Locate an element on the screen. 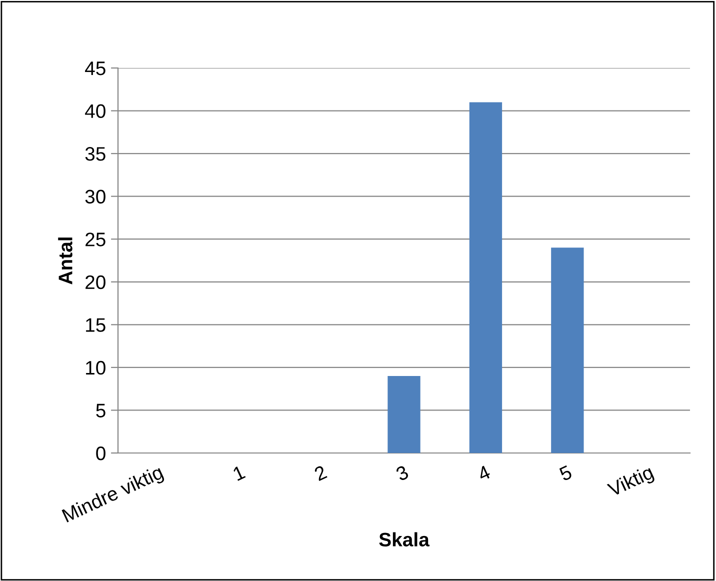 This screenshot has height=581, width=716. y-tick-label: 10 is located at coordinates (96, 367).